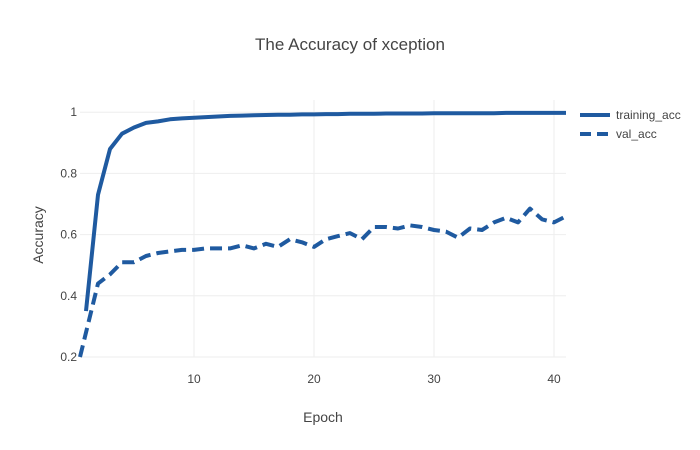  What do you see at coordinates (68, 173) in the screenshot?
I see `y-tick-label: 0.8` at bounding box center [68, 173].